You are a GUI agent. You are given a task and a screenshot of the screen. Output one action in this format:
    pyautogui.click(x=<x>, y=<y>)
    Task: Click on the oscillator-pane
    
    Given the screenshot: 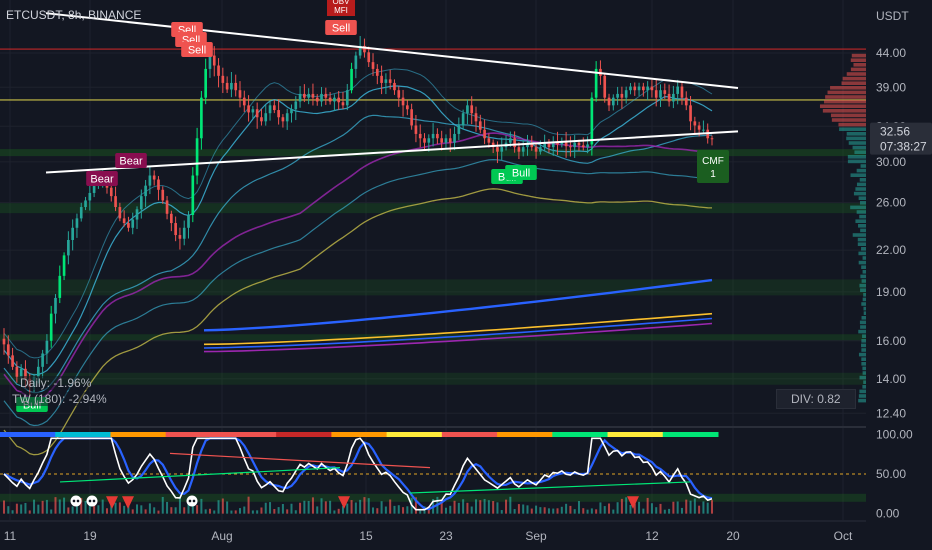 What is the action you would take?
    pyautogui.click(x=433, y=473)
    